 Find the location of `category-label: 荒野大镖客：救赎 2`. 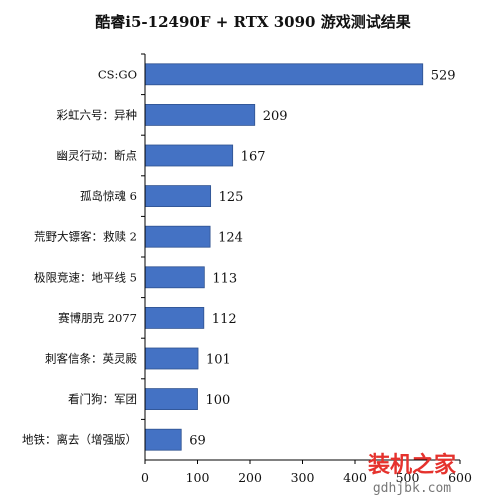

category-label: 荒野大镖客：救赎 2 is located at coordinates (85, 237).